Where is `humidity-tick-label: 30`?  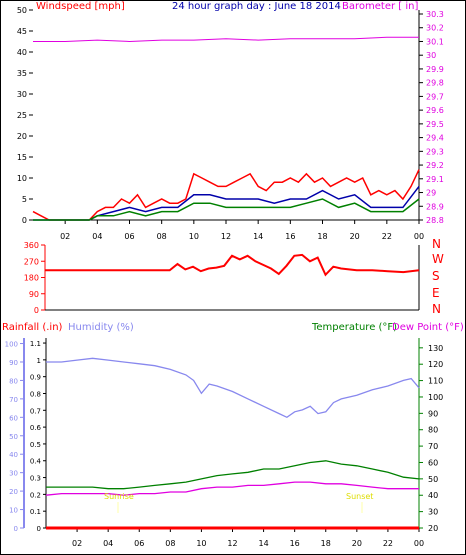 humidity-tick-label: 30 is located at coordinates (13, 474).